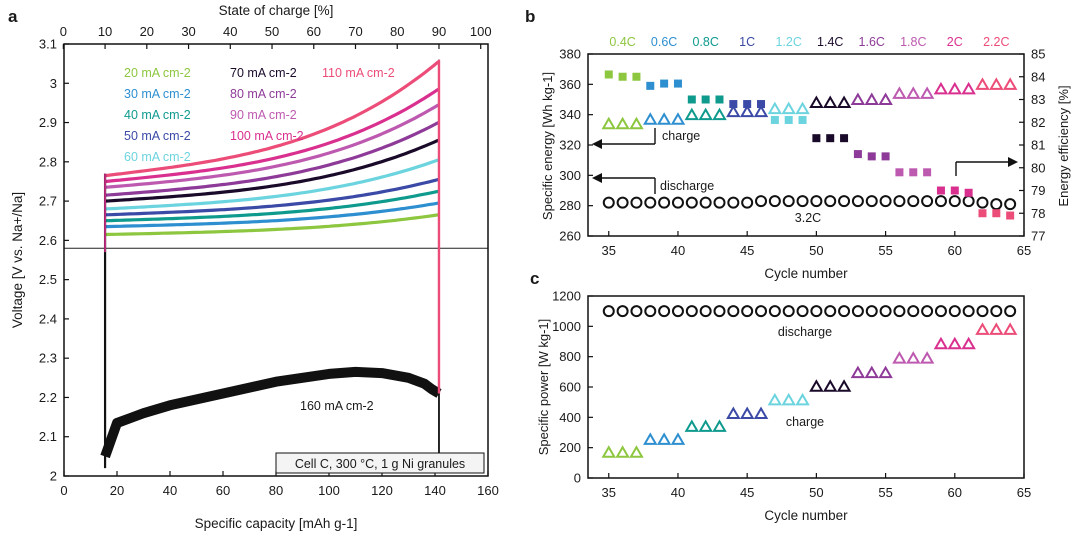  Describe the element at coordinates (13, 16) in the screenshot. I see `panel-label-a: a` at that location.